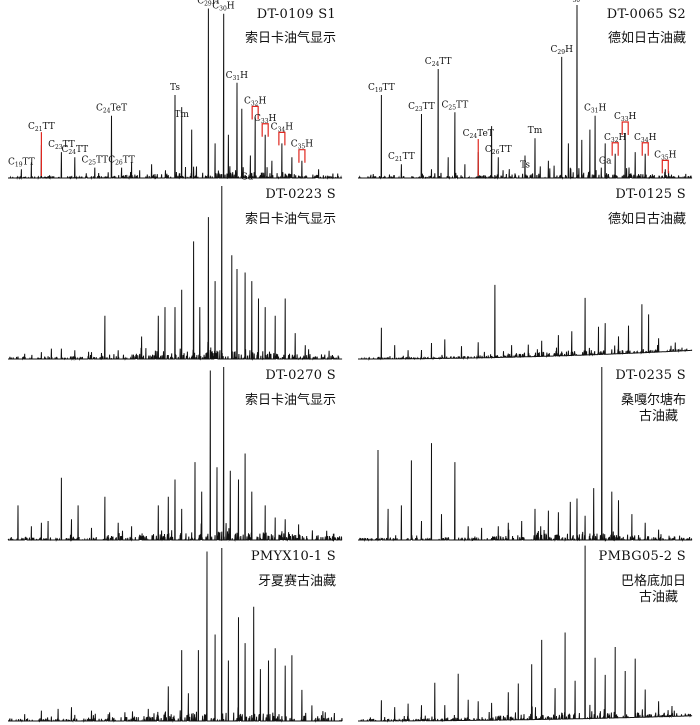 The height and width of the screenshot is (725, 700). What do you see at coordinates (296, 581) in the screenshot?
I see `sample-location: 牙夏赛古油藏` at bounding box center [296, 581].